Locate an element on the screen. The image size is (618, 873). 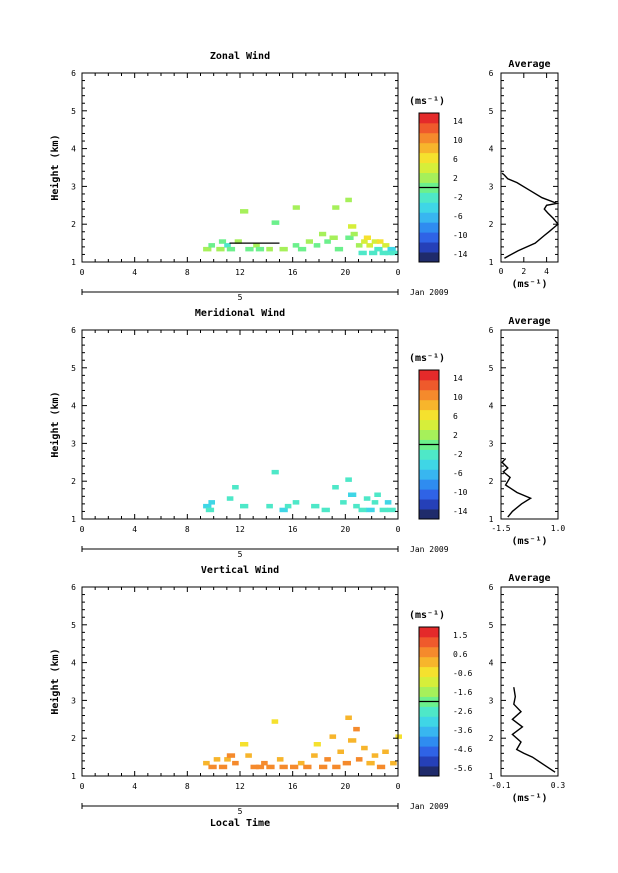
colorbar-label: -5.6 is located at coordinates (462, 768).